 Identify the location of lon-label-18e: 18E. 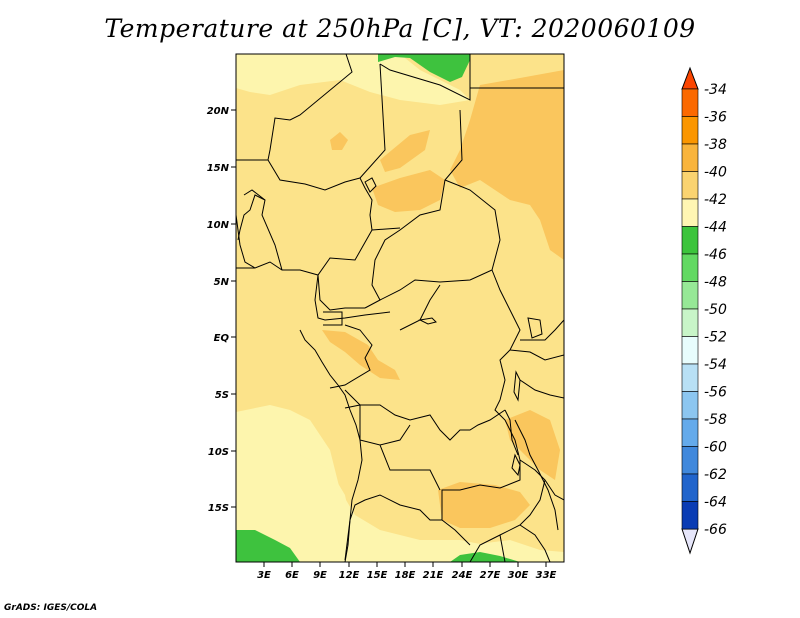
(405, 575).